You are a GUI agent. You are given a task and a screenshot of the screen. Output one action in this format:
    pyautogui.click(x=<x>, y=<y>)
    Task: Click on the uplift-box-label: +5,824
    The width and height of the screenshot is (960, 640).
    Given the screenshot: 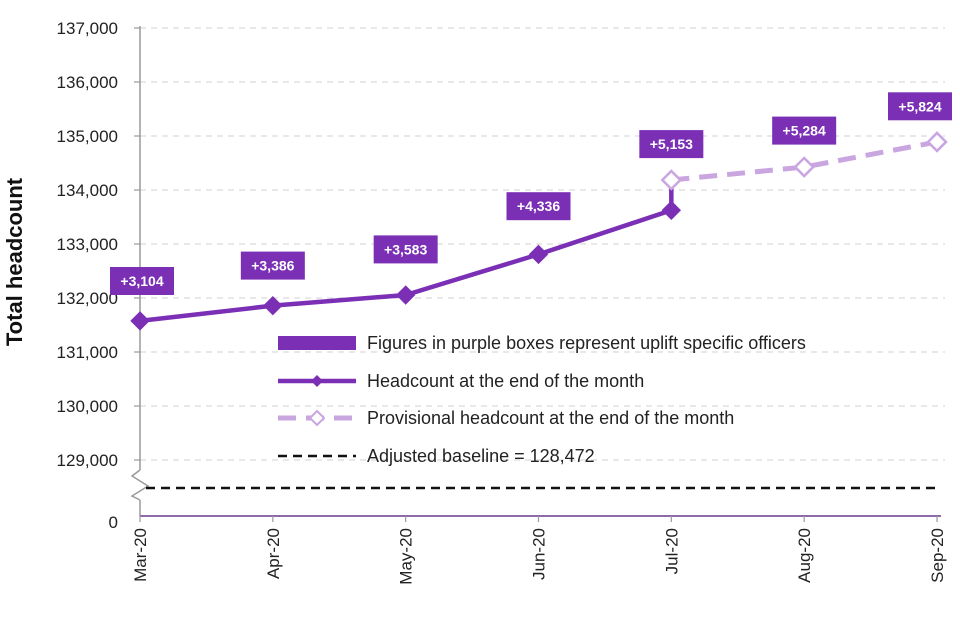 What is the action you would take?
    pyautogui.click(x=919, y=106)
    